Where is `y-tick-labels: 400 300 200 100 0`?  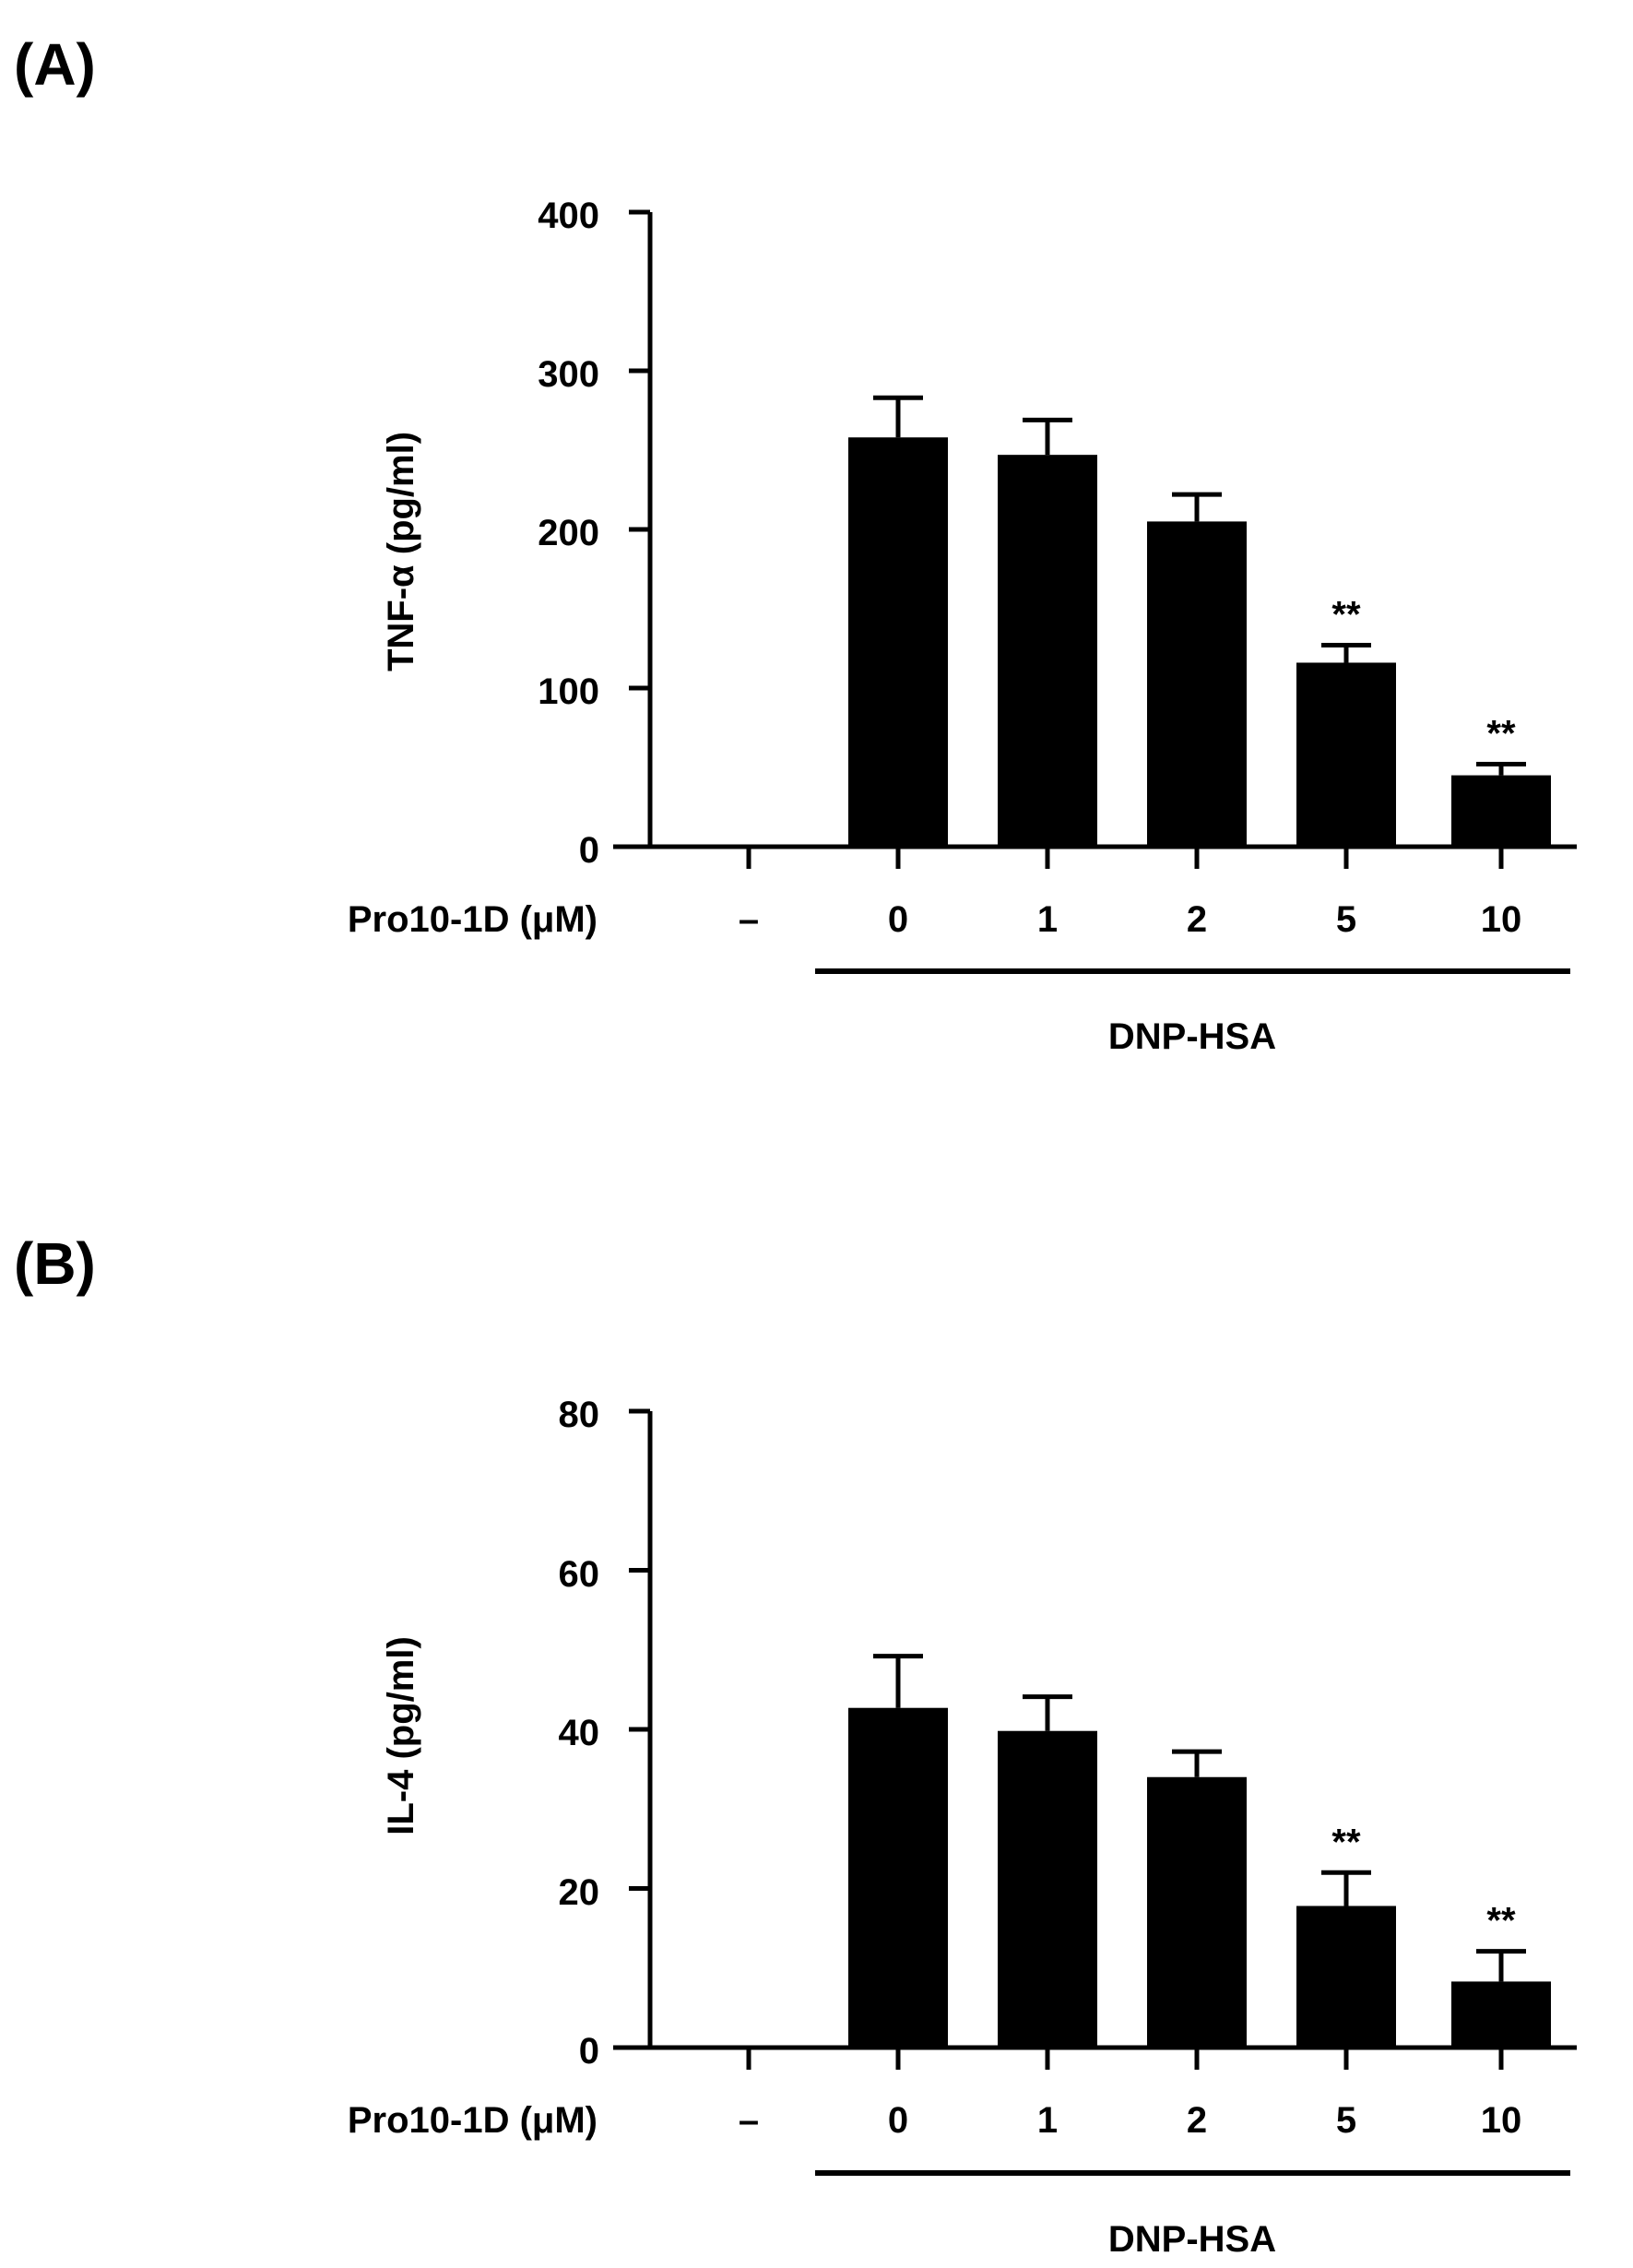 y-tick-labels: 400 300 200 100 0 is located at coordinates (568, 533).